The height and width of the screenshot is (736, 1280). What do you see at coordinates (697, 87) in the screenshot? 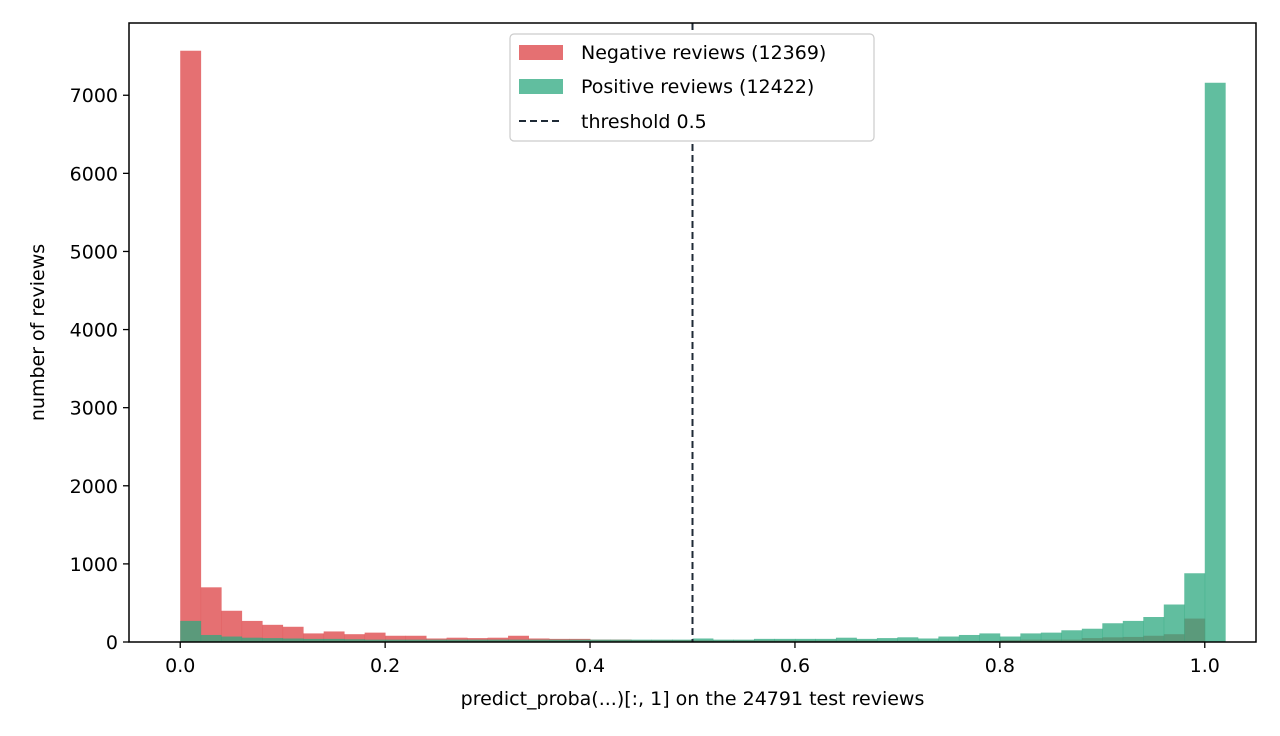
I see `legend-label-positive: Positive reviews (12422)` at bounding box center [697, 87].